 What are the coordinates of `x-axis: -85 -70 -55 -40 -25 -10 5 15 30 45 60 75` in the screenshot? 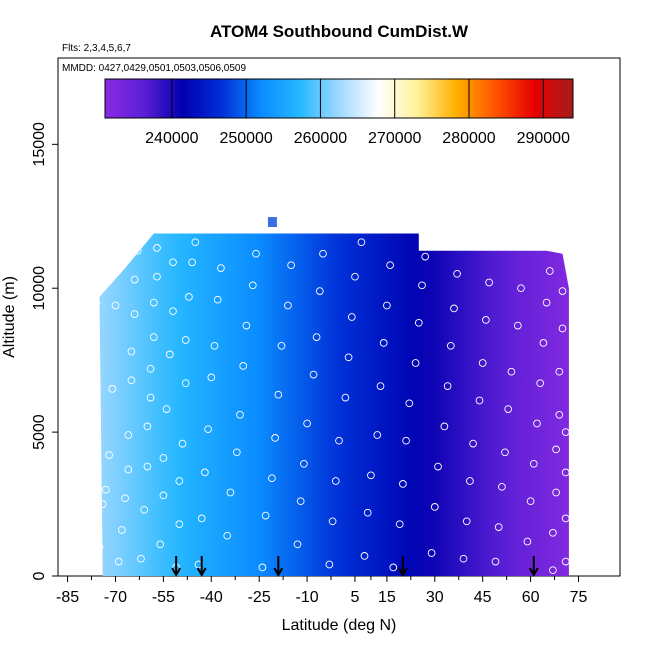 It's located at (321, 591).